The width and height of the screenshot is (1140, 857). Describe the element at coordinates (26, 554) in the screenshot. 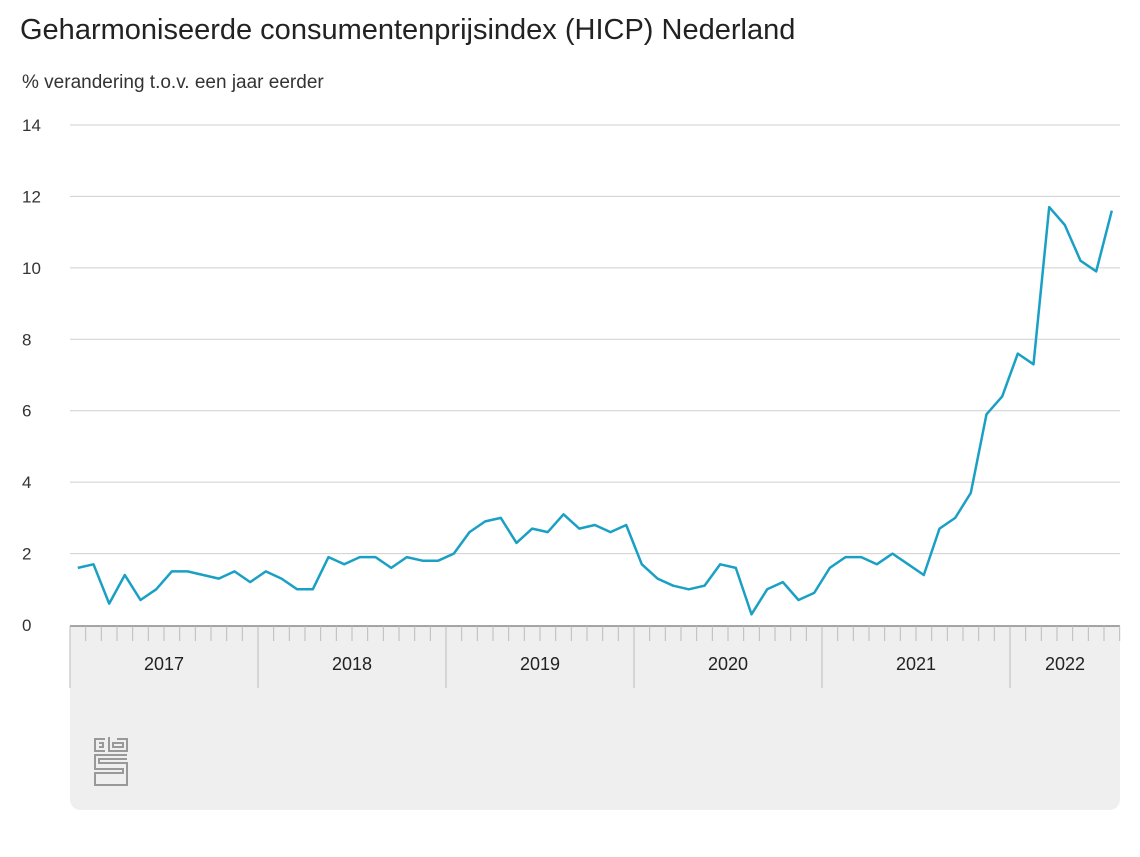

I see `y-tick-label: 2` at that location.